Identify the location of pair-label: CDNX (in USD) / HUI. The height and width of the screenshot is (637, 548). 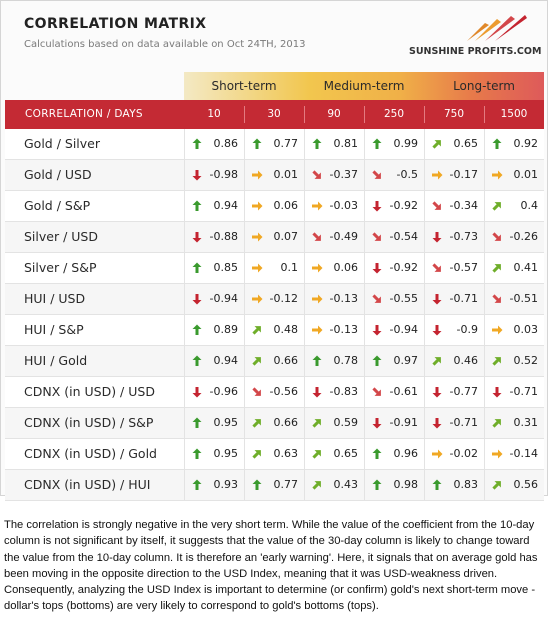
(87, 484).